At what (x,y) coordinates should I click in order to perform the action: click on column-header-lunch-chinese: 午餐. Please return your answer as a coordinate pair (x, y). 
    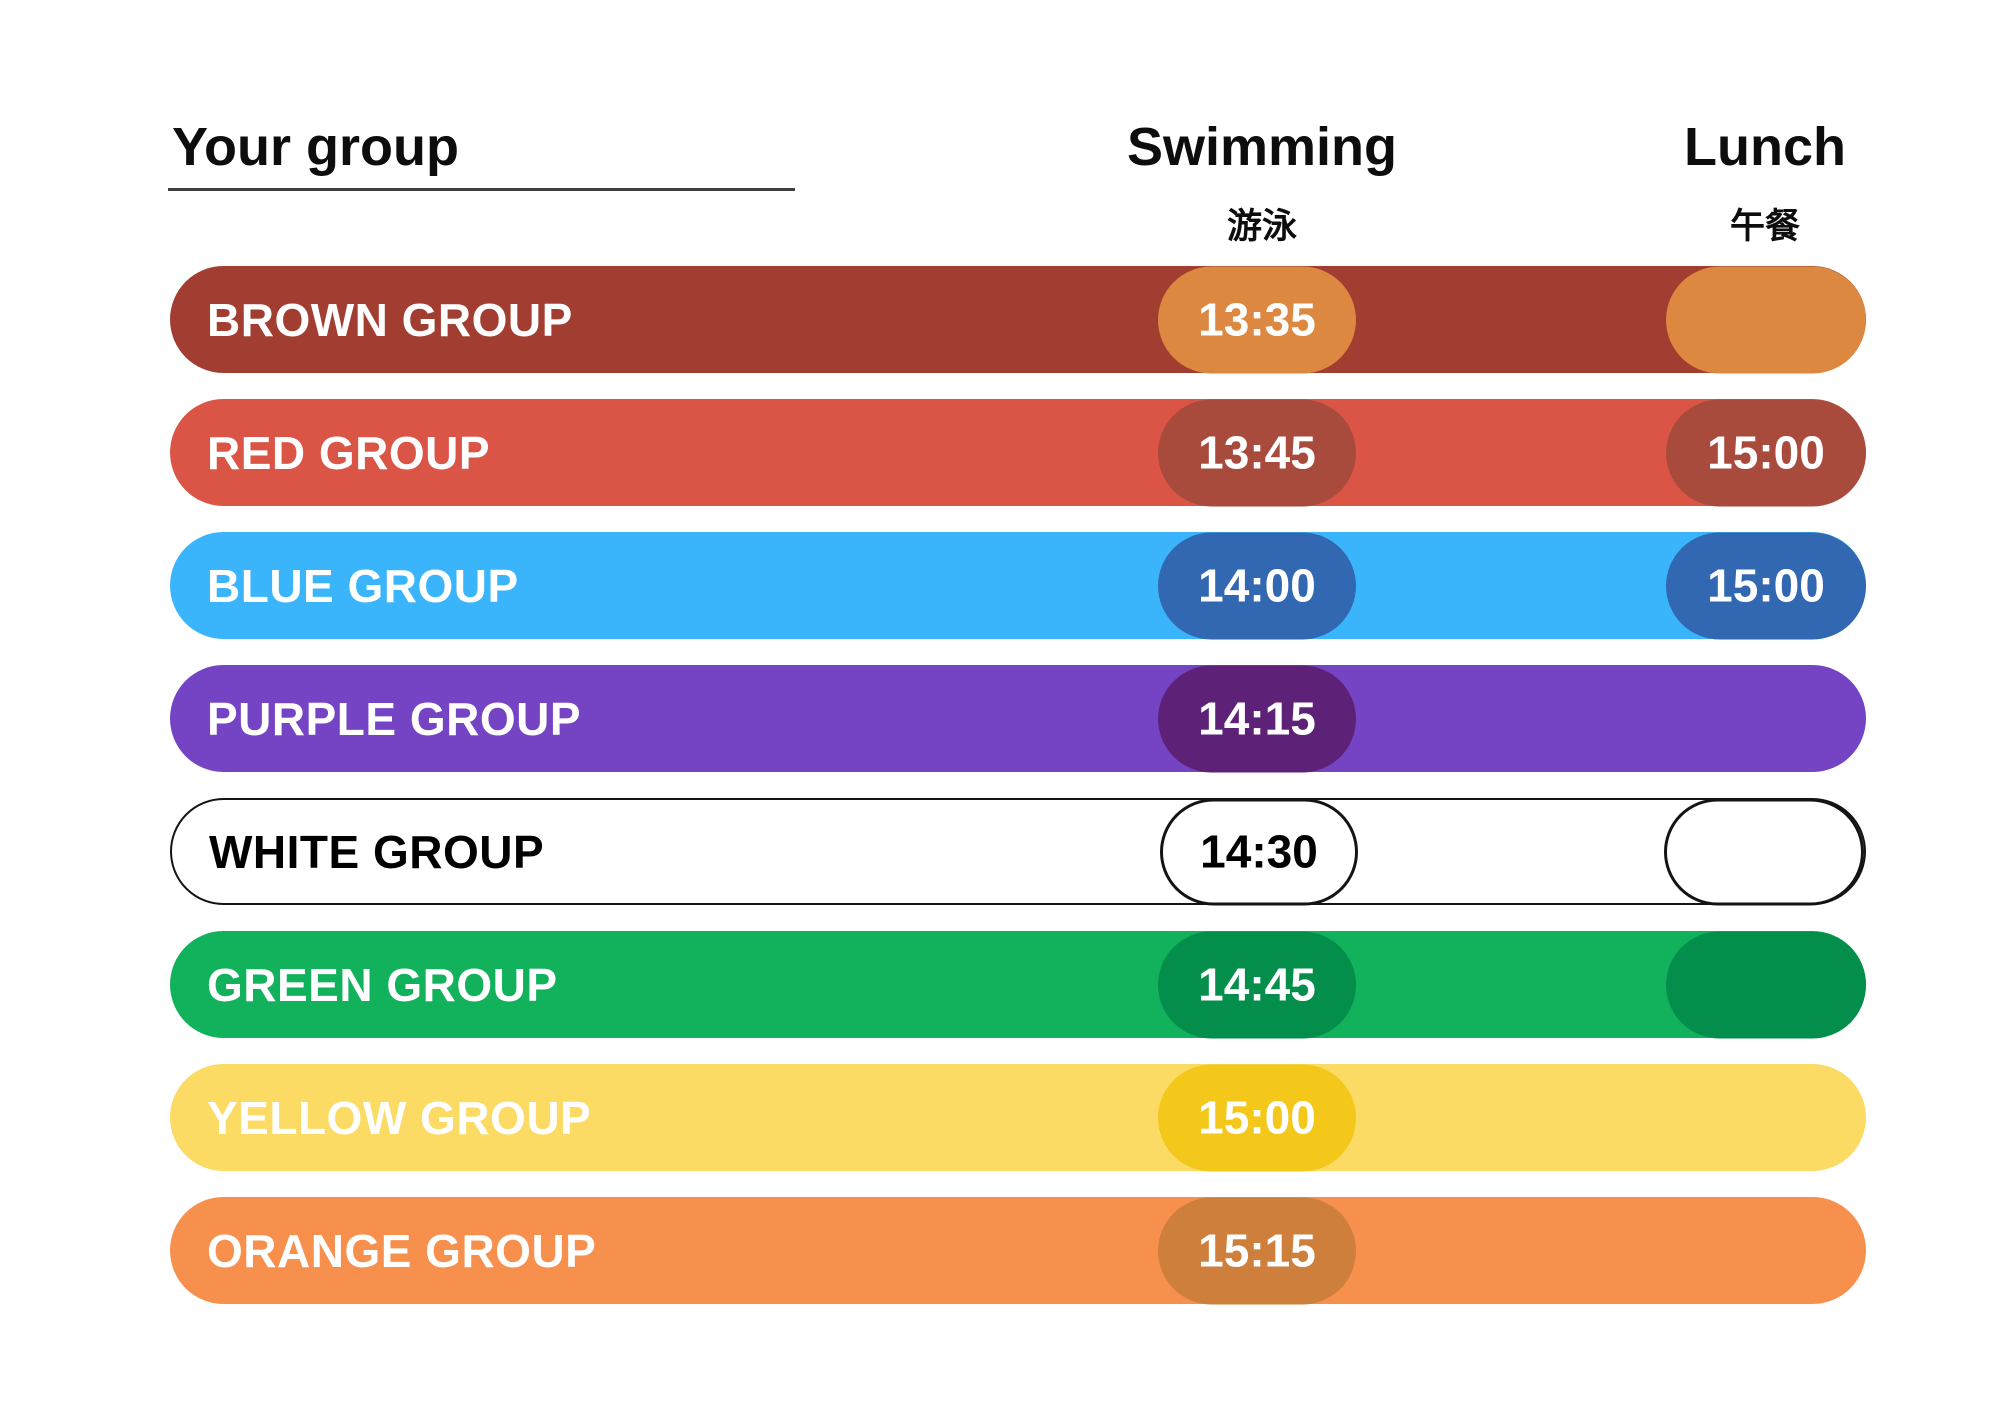
    Looking at the image, I should click on (1765, 226).